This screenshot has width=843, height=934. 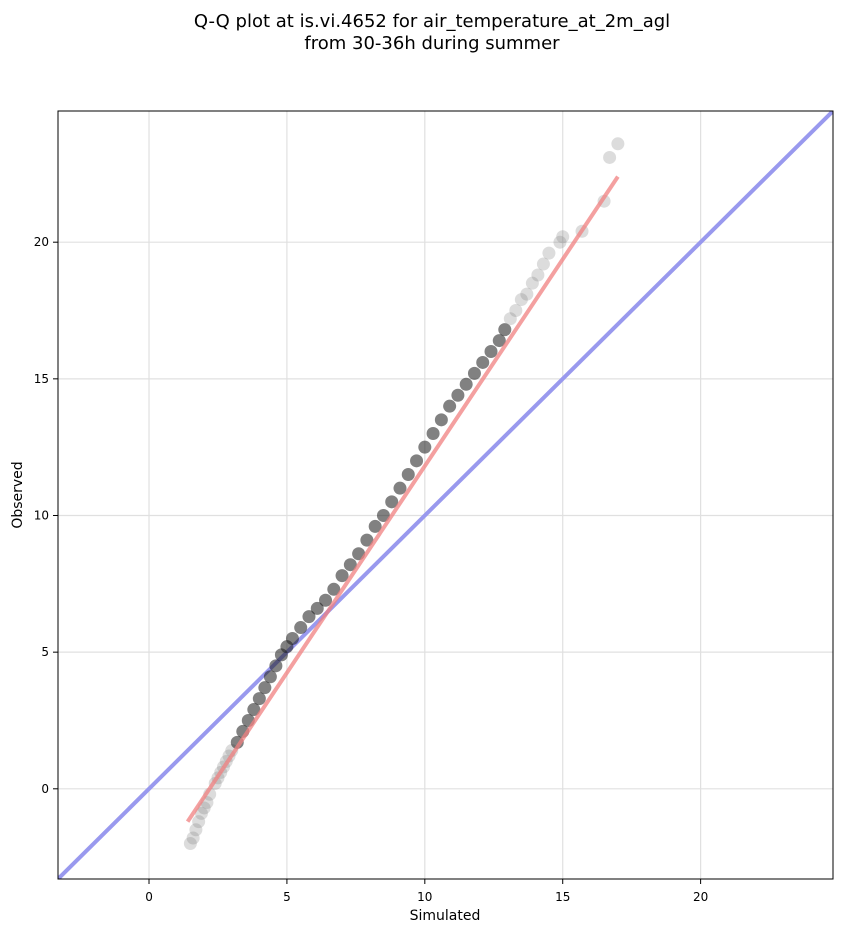 I want to click on y-axis-ticks: 0 5 10 15 20, so click(x=46, y=515).